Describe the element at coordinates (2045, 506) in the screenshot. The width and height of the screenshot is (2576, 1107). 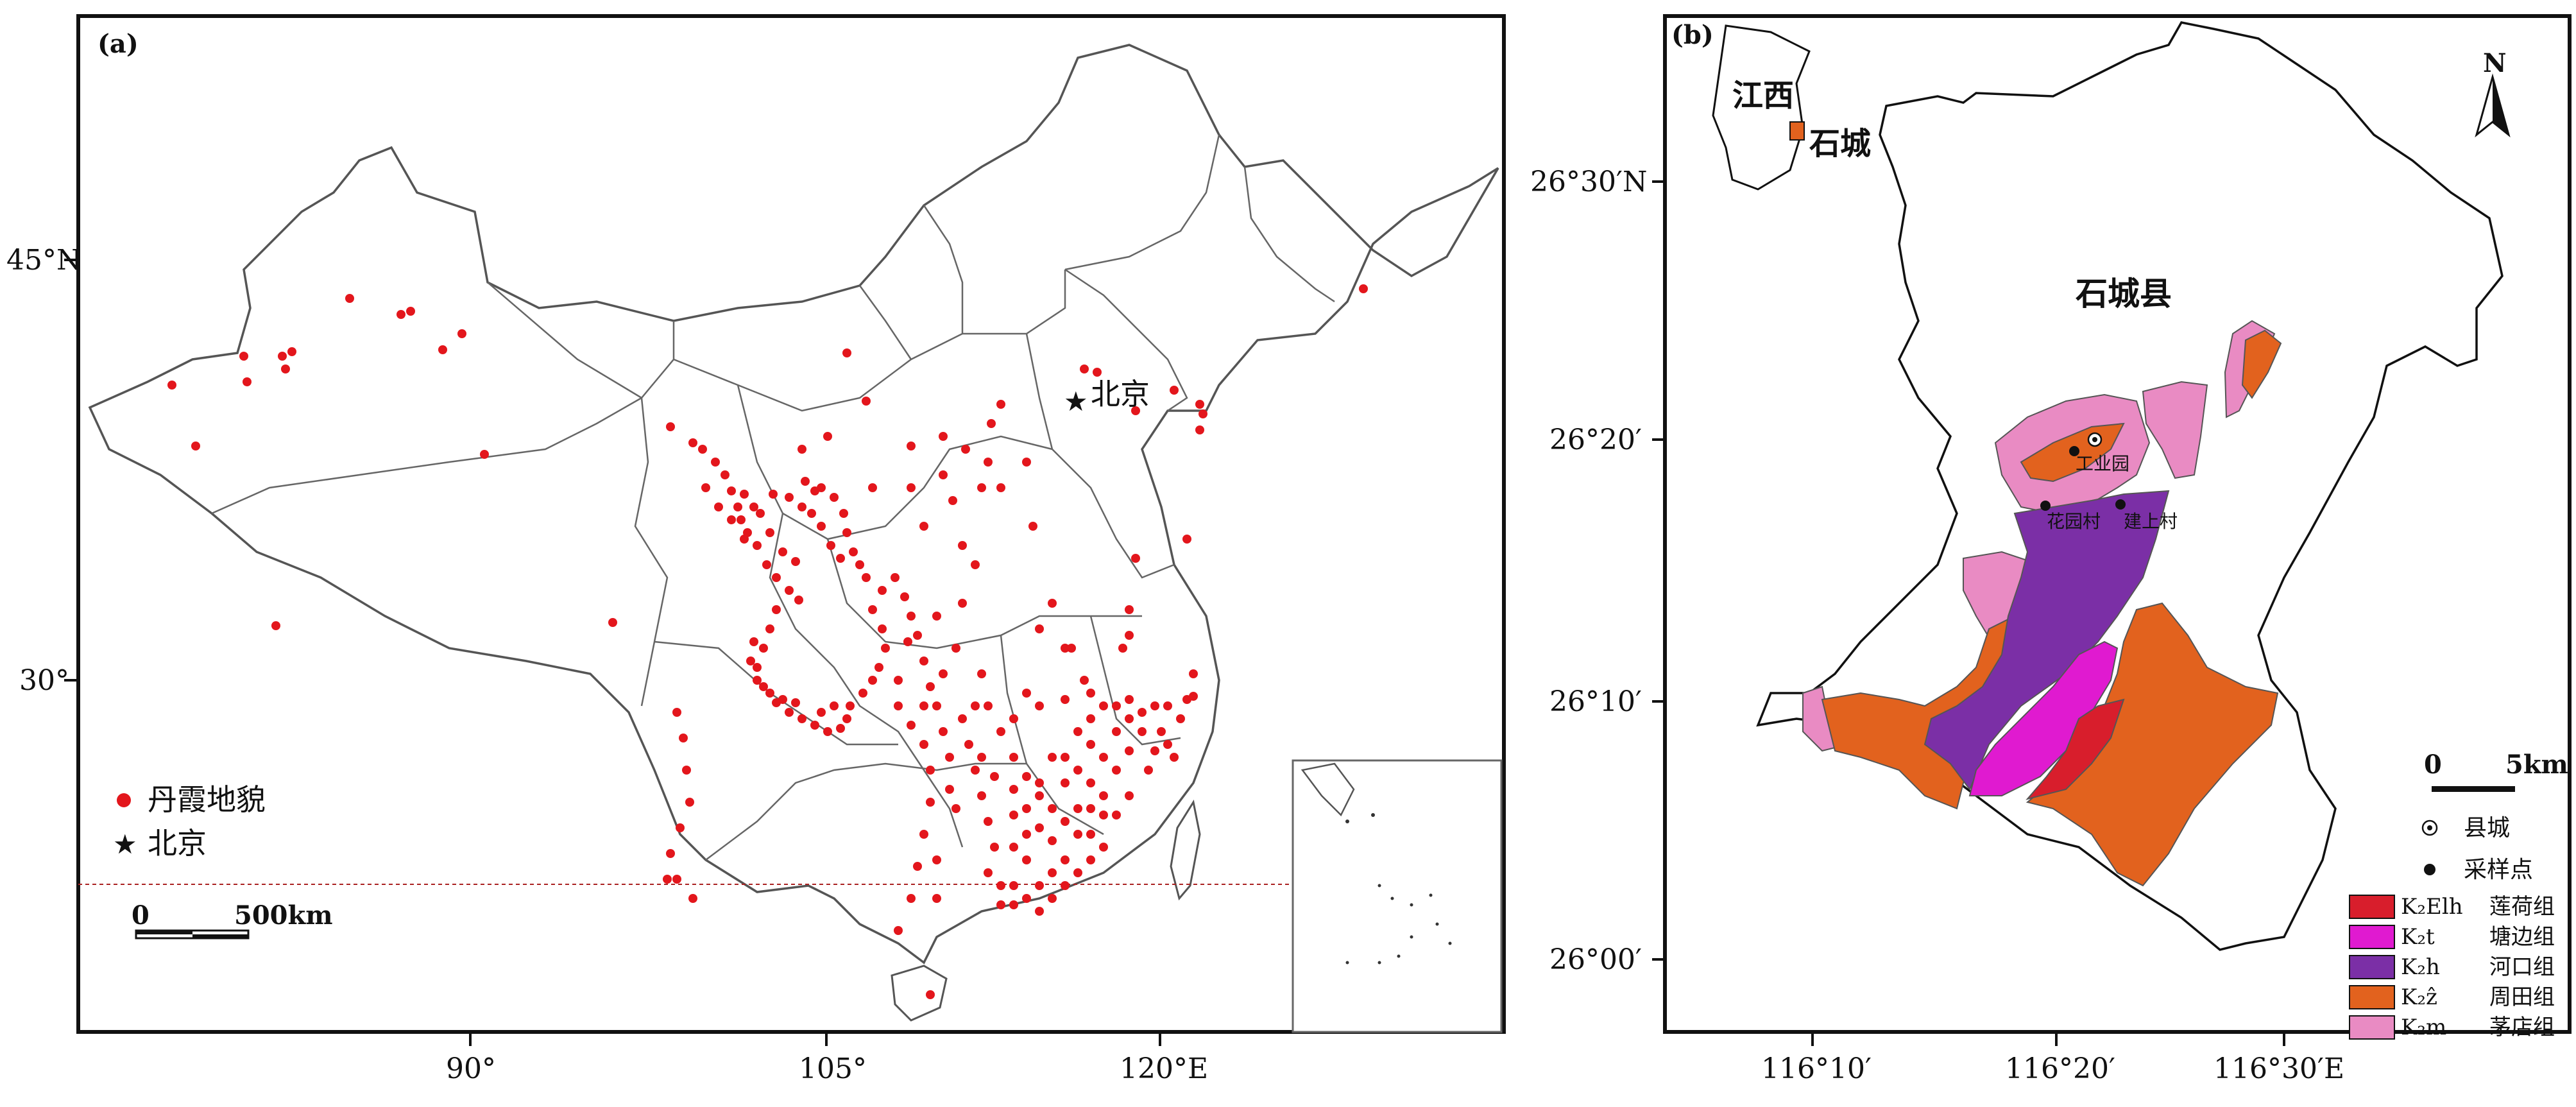
I see `sample-point-huayuancun` at that location.